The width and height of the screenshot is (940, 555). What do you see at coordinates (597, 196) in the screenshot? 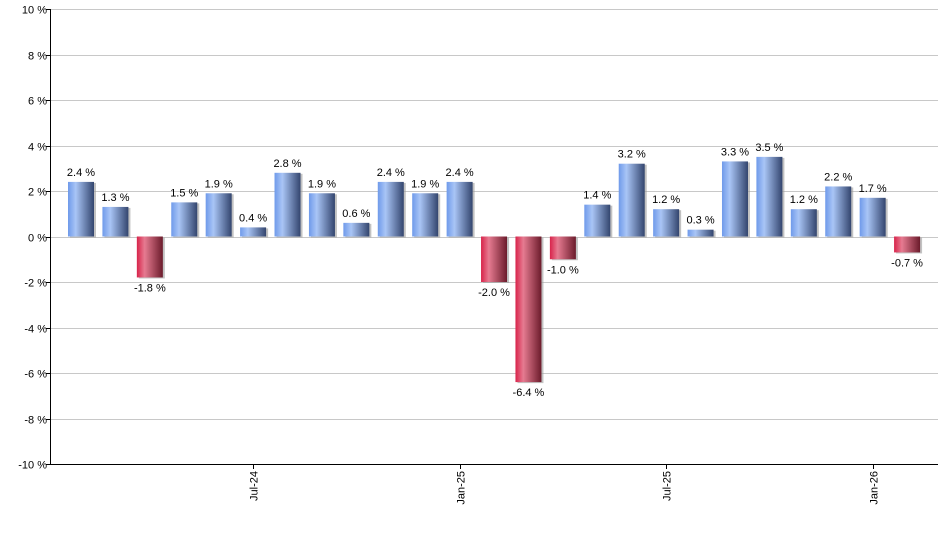
I see `data-label: 1.4 %` at bounding box center [597, 196].